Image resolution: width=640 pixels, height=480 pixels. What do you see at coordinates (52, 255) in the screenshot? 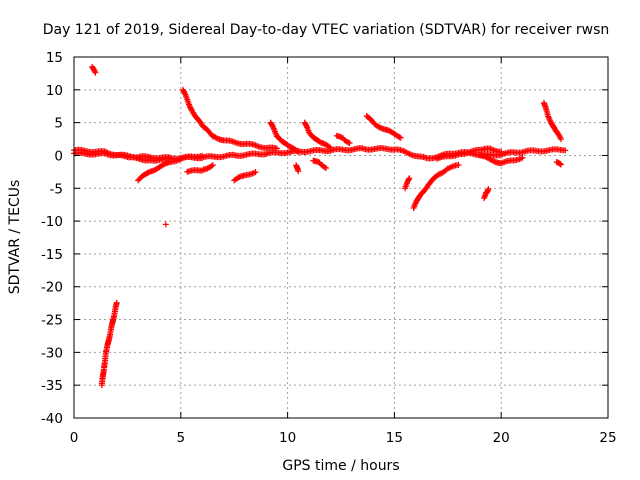
I see `y-tick-label: -15` at bounding box center [52, 255].